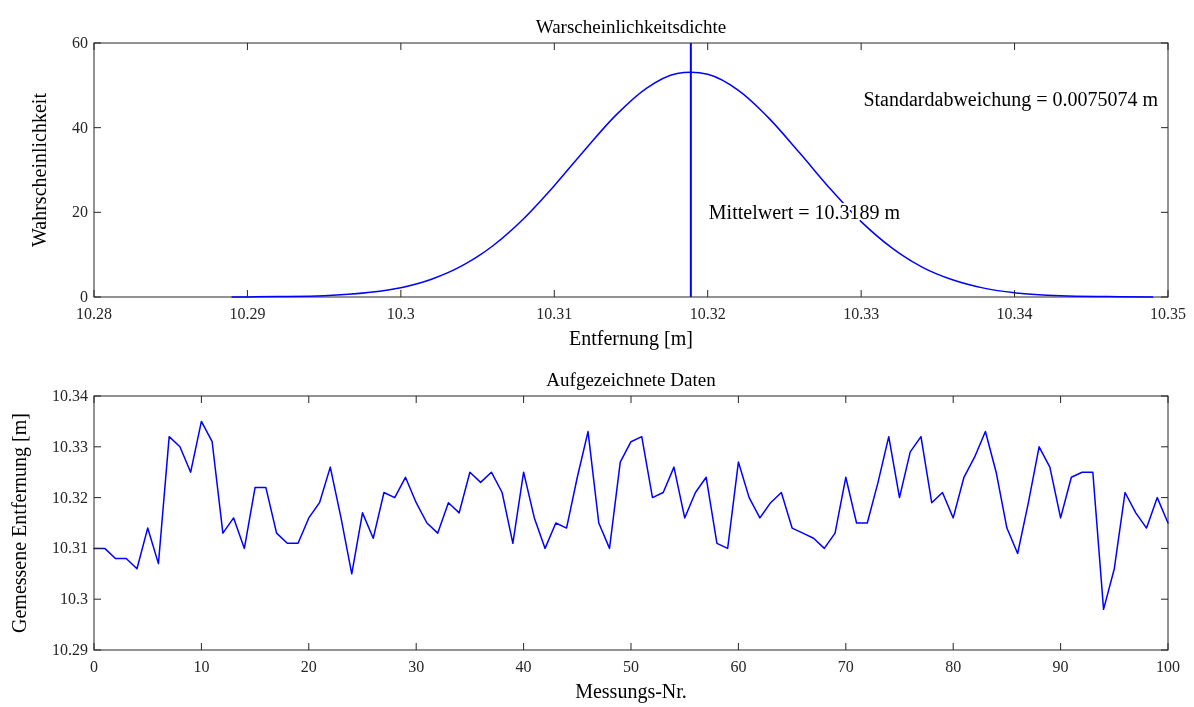  Describe the element at coordinates (631, 379) in the screenshot. I see `chart-title: Aufgezeichnete Daten` at that location.